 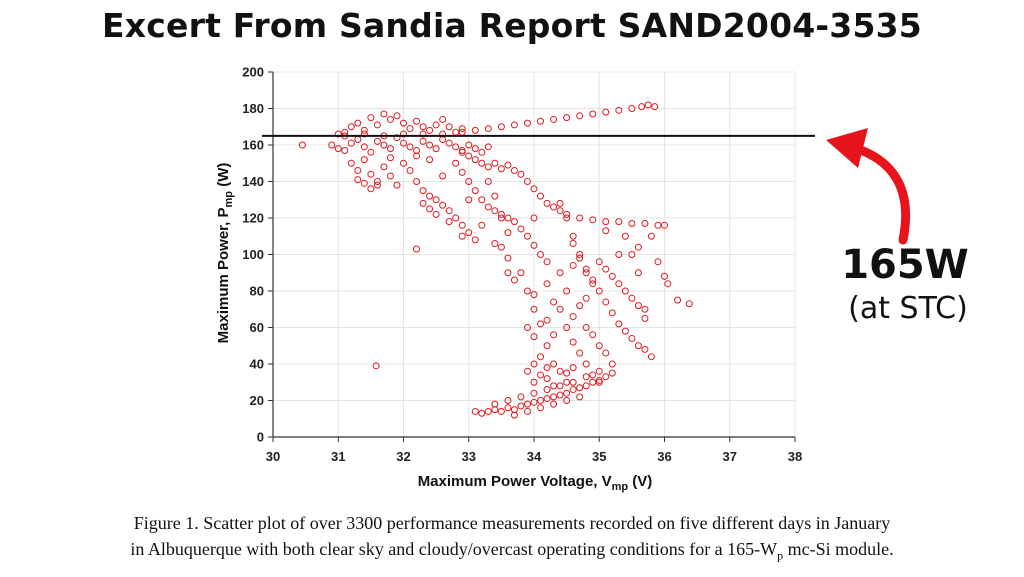 What do you see at coordinates (403, 456) in the screenshot?
I see `x-tick-label: 32` at bounding box center [403, 456].